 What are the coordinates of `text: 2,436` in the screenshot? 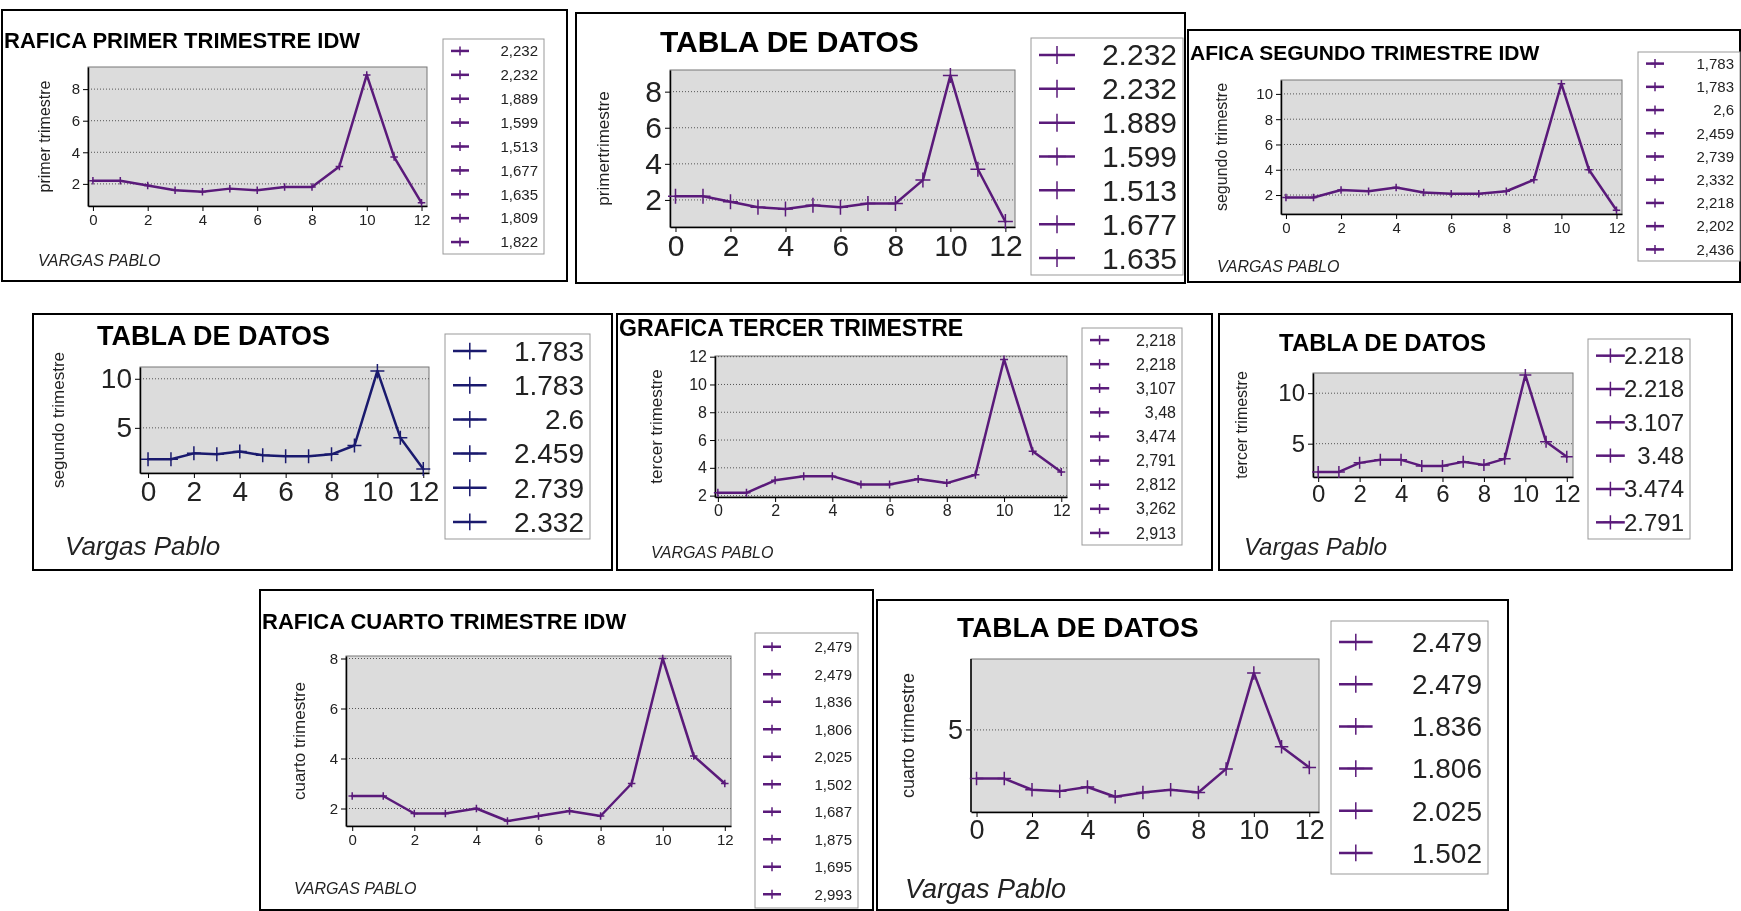 It's located at (1715, 249).